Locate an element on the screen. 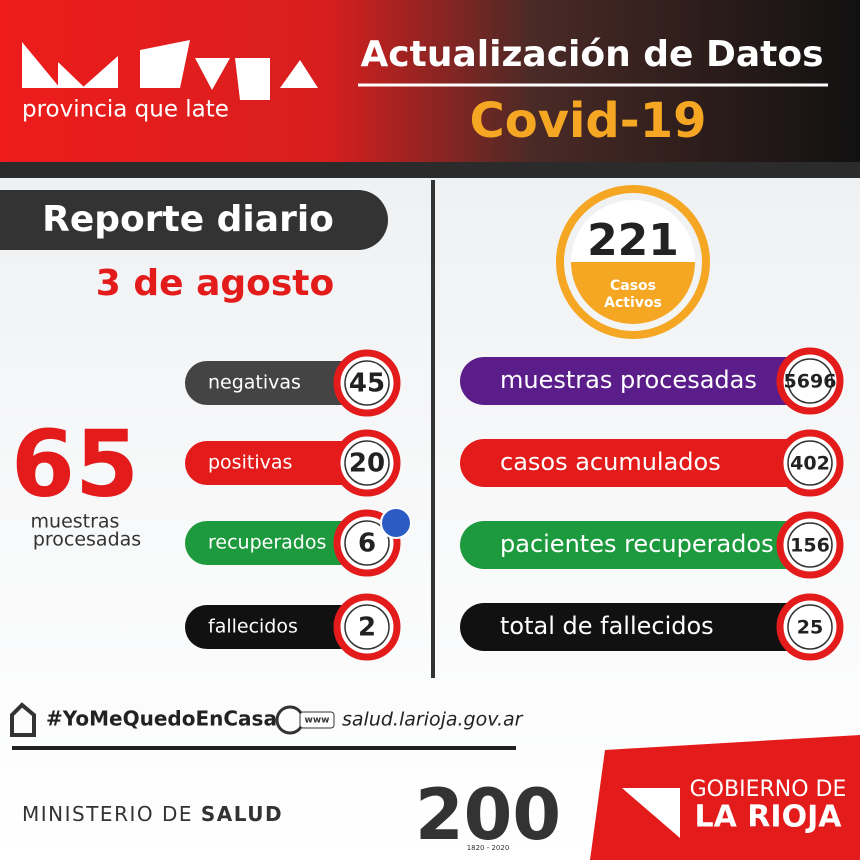  like-icon is located at coordinates (396, 523).